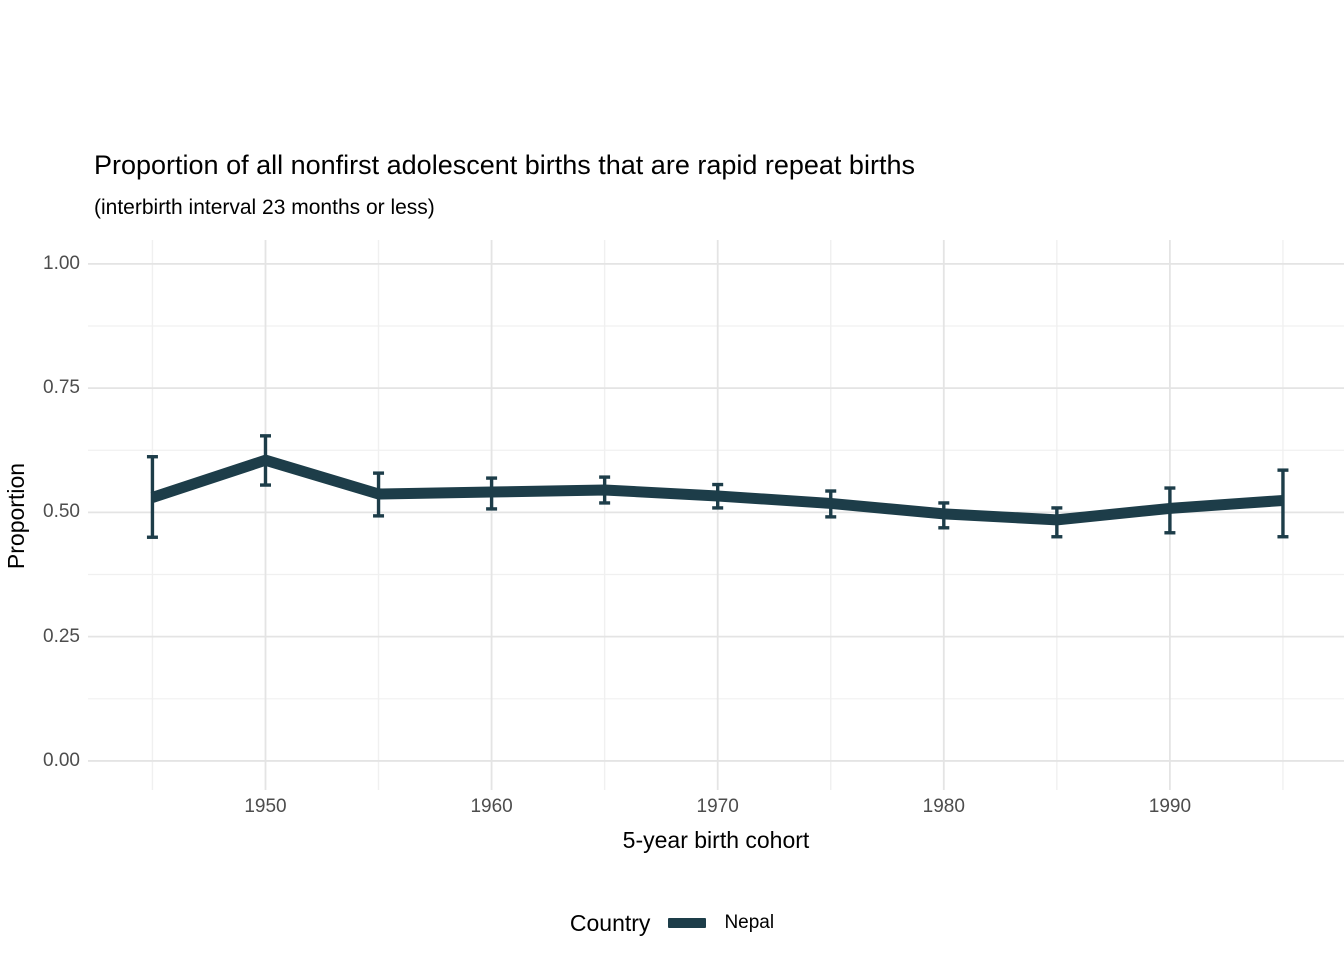  Describe the element at coordinates (16, 516) in the screenshot. I see `y-axis-title: Proportion` at that location.